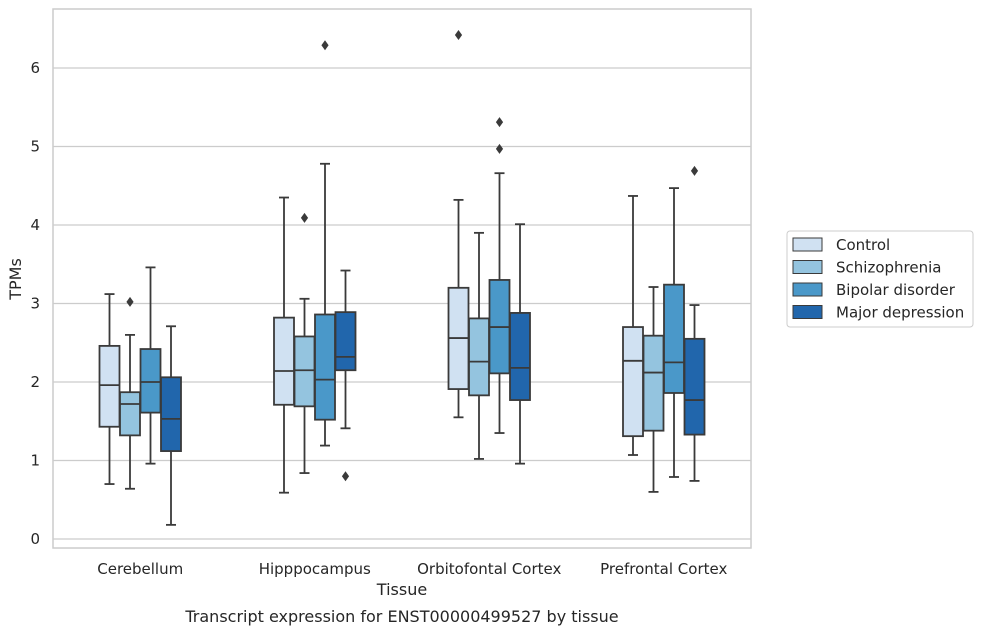  I want to click on legend-label: Schizophrenia, so click(888, 268).